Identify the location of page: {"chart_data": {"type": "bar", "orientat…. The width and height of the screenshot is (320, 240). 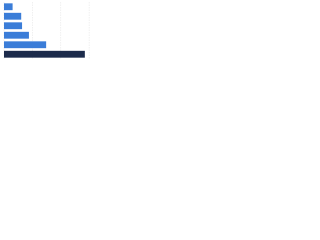
(50, 35).